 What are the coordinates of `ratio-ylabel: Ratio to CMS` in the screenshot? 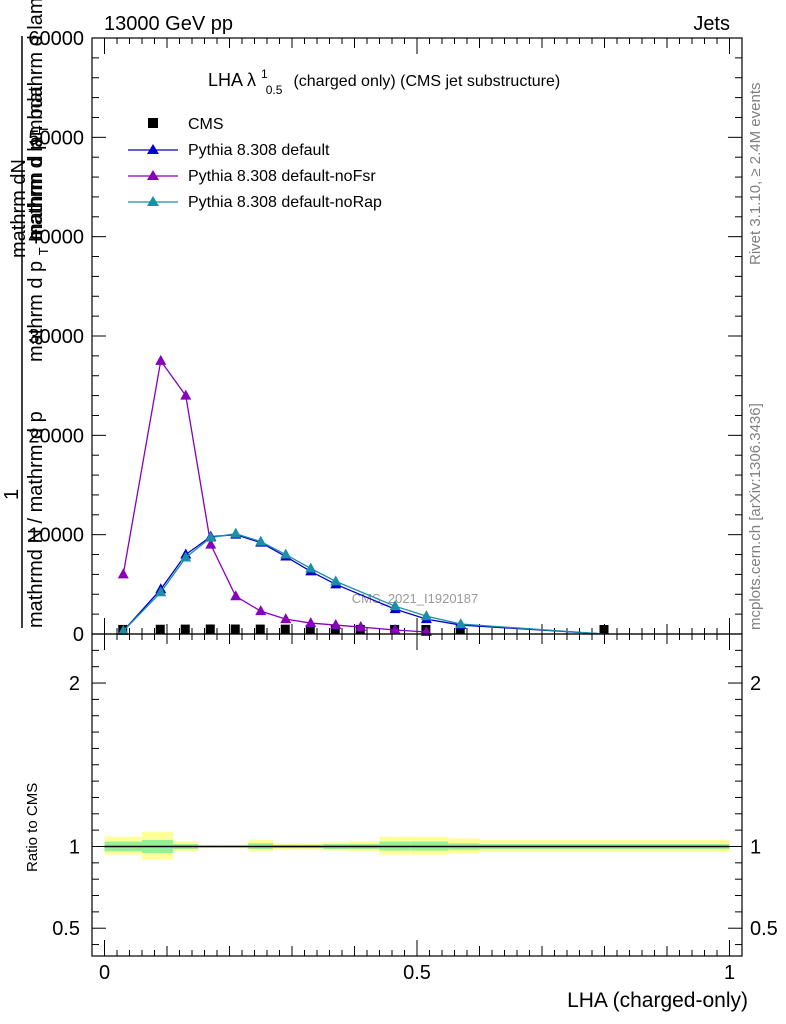 It's located at (32, 827).